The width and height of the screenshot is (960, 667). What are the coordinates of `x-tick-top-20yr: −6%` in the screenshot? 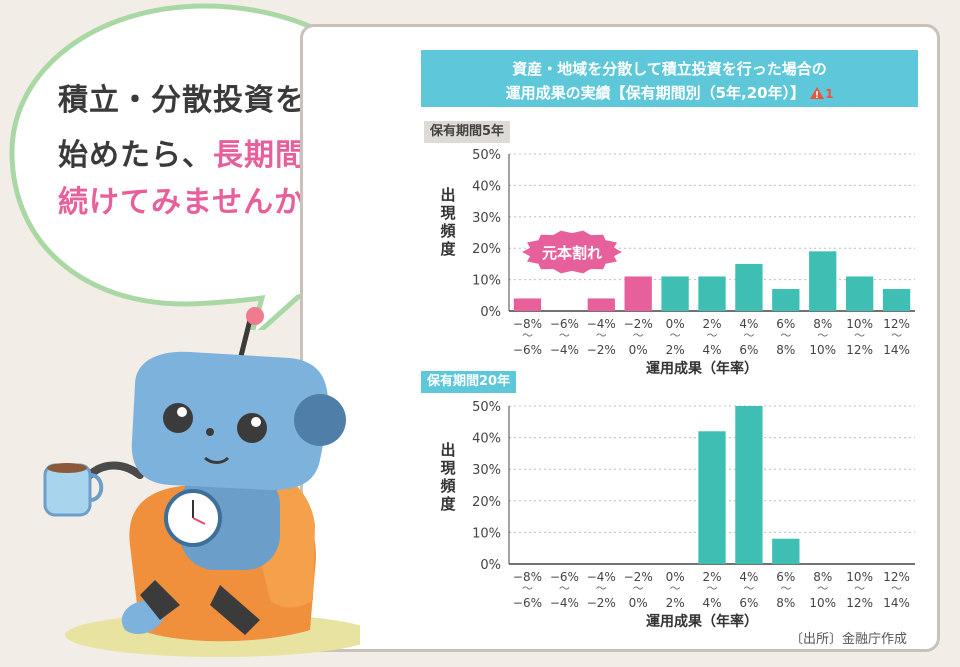 It's located at (564, 577).